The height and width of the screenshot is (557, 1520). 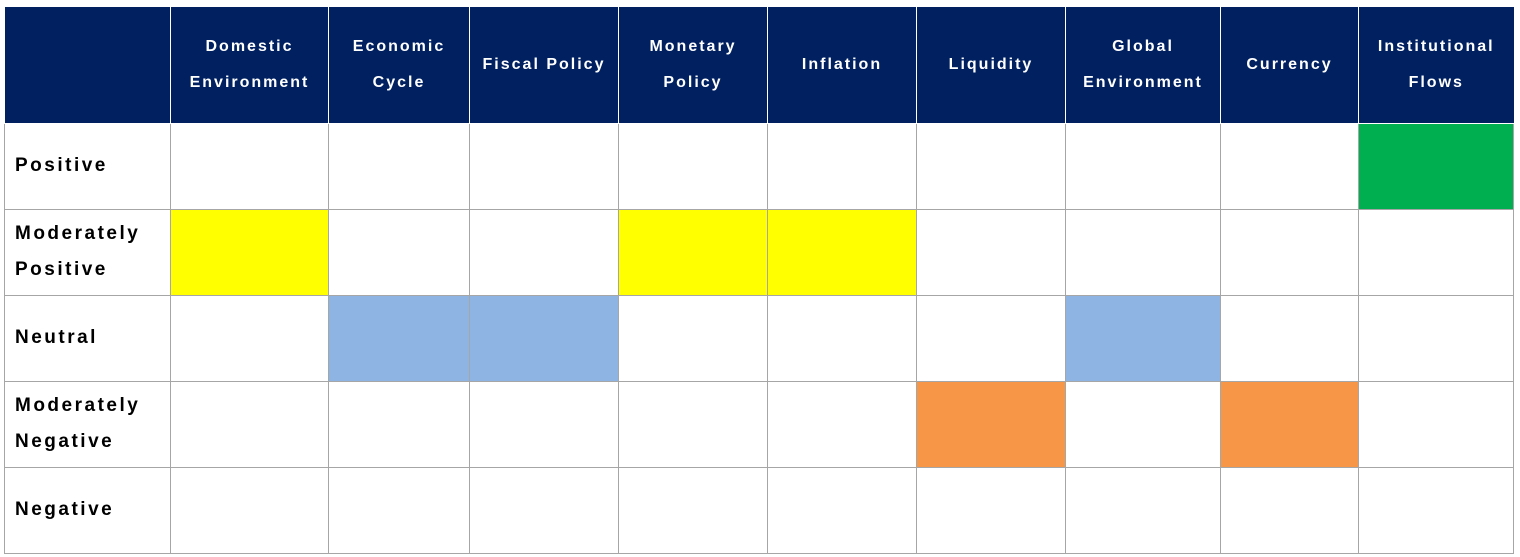 I want to click on column-header-monetary-policy: Monetary Policy, so click(x=693, y=65).